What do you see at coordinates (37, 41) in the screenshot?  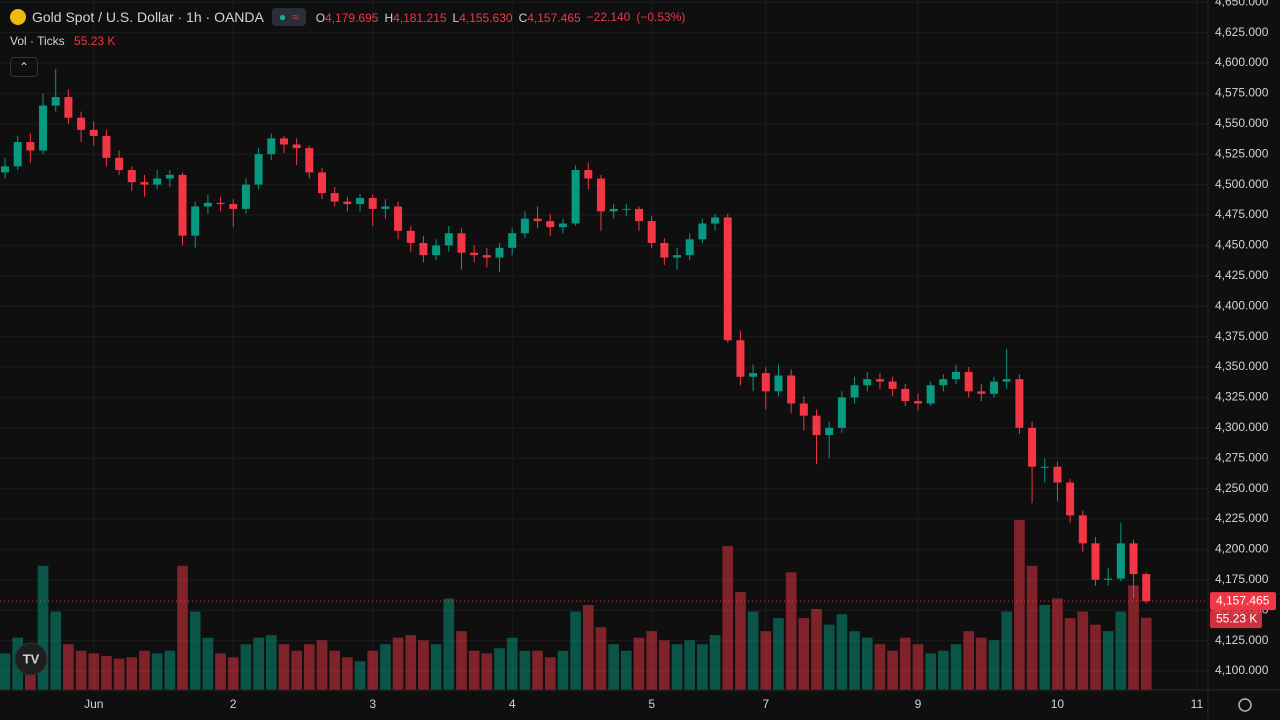 I see `volume-title: Vol · Ticks` at bounding box center [37, 41].